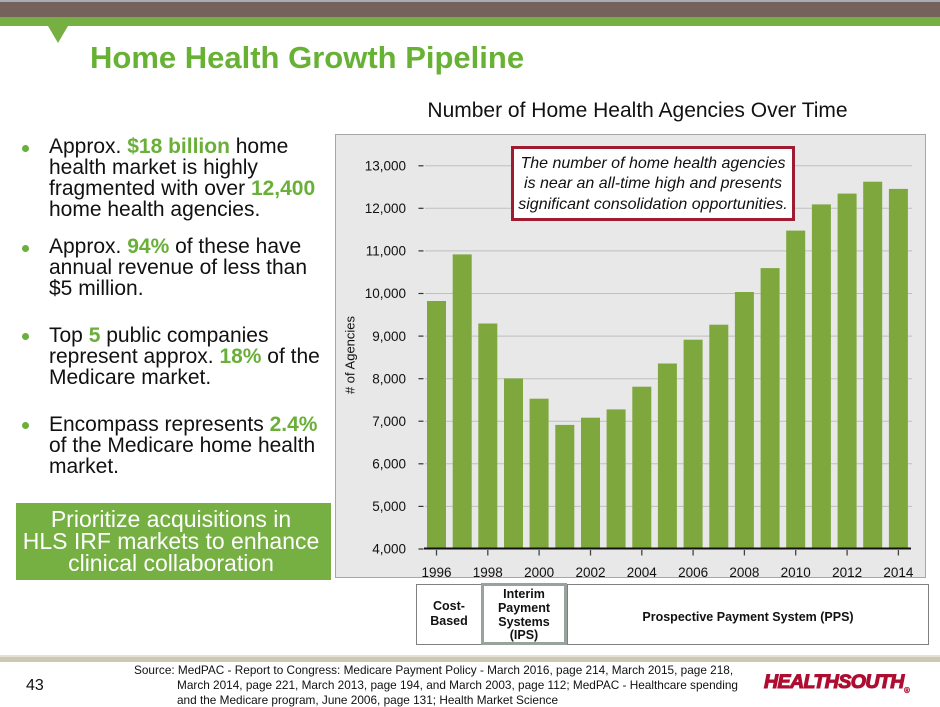  I want to click on svg-text: 5,000, so click(389, 506).